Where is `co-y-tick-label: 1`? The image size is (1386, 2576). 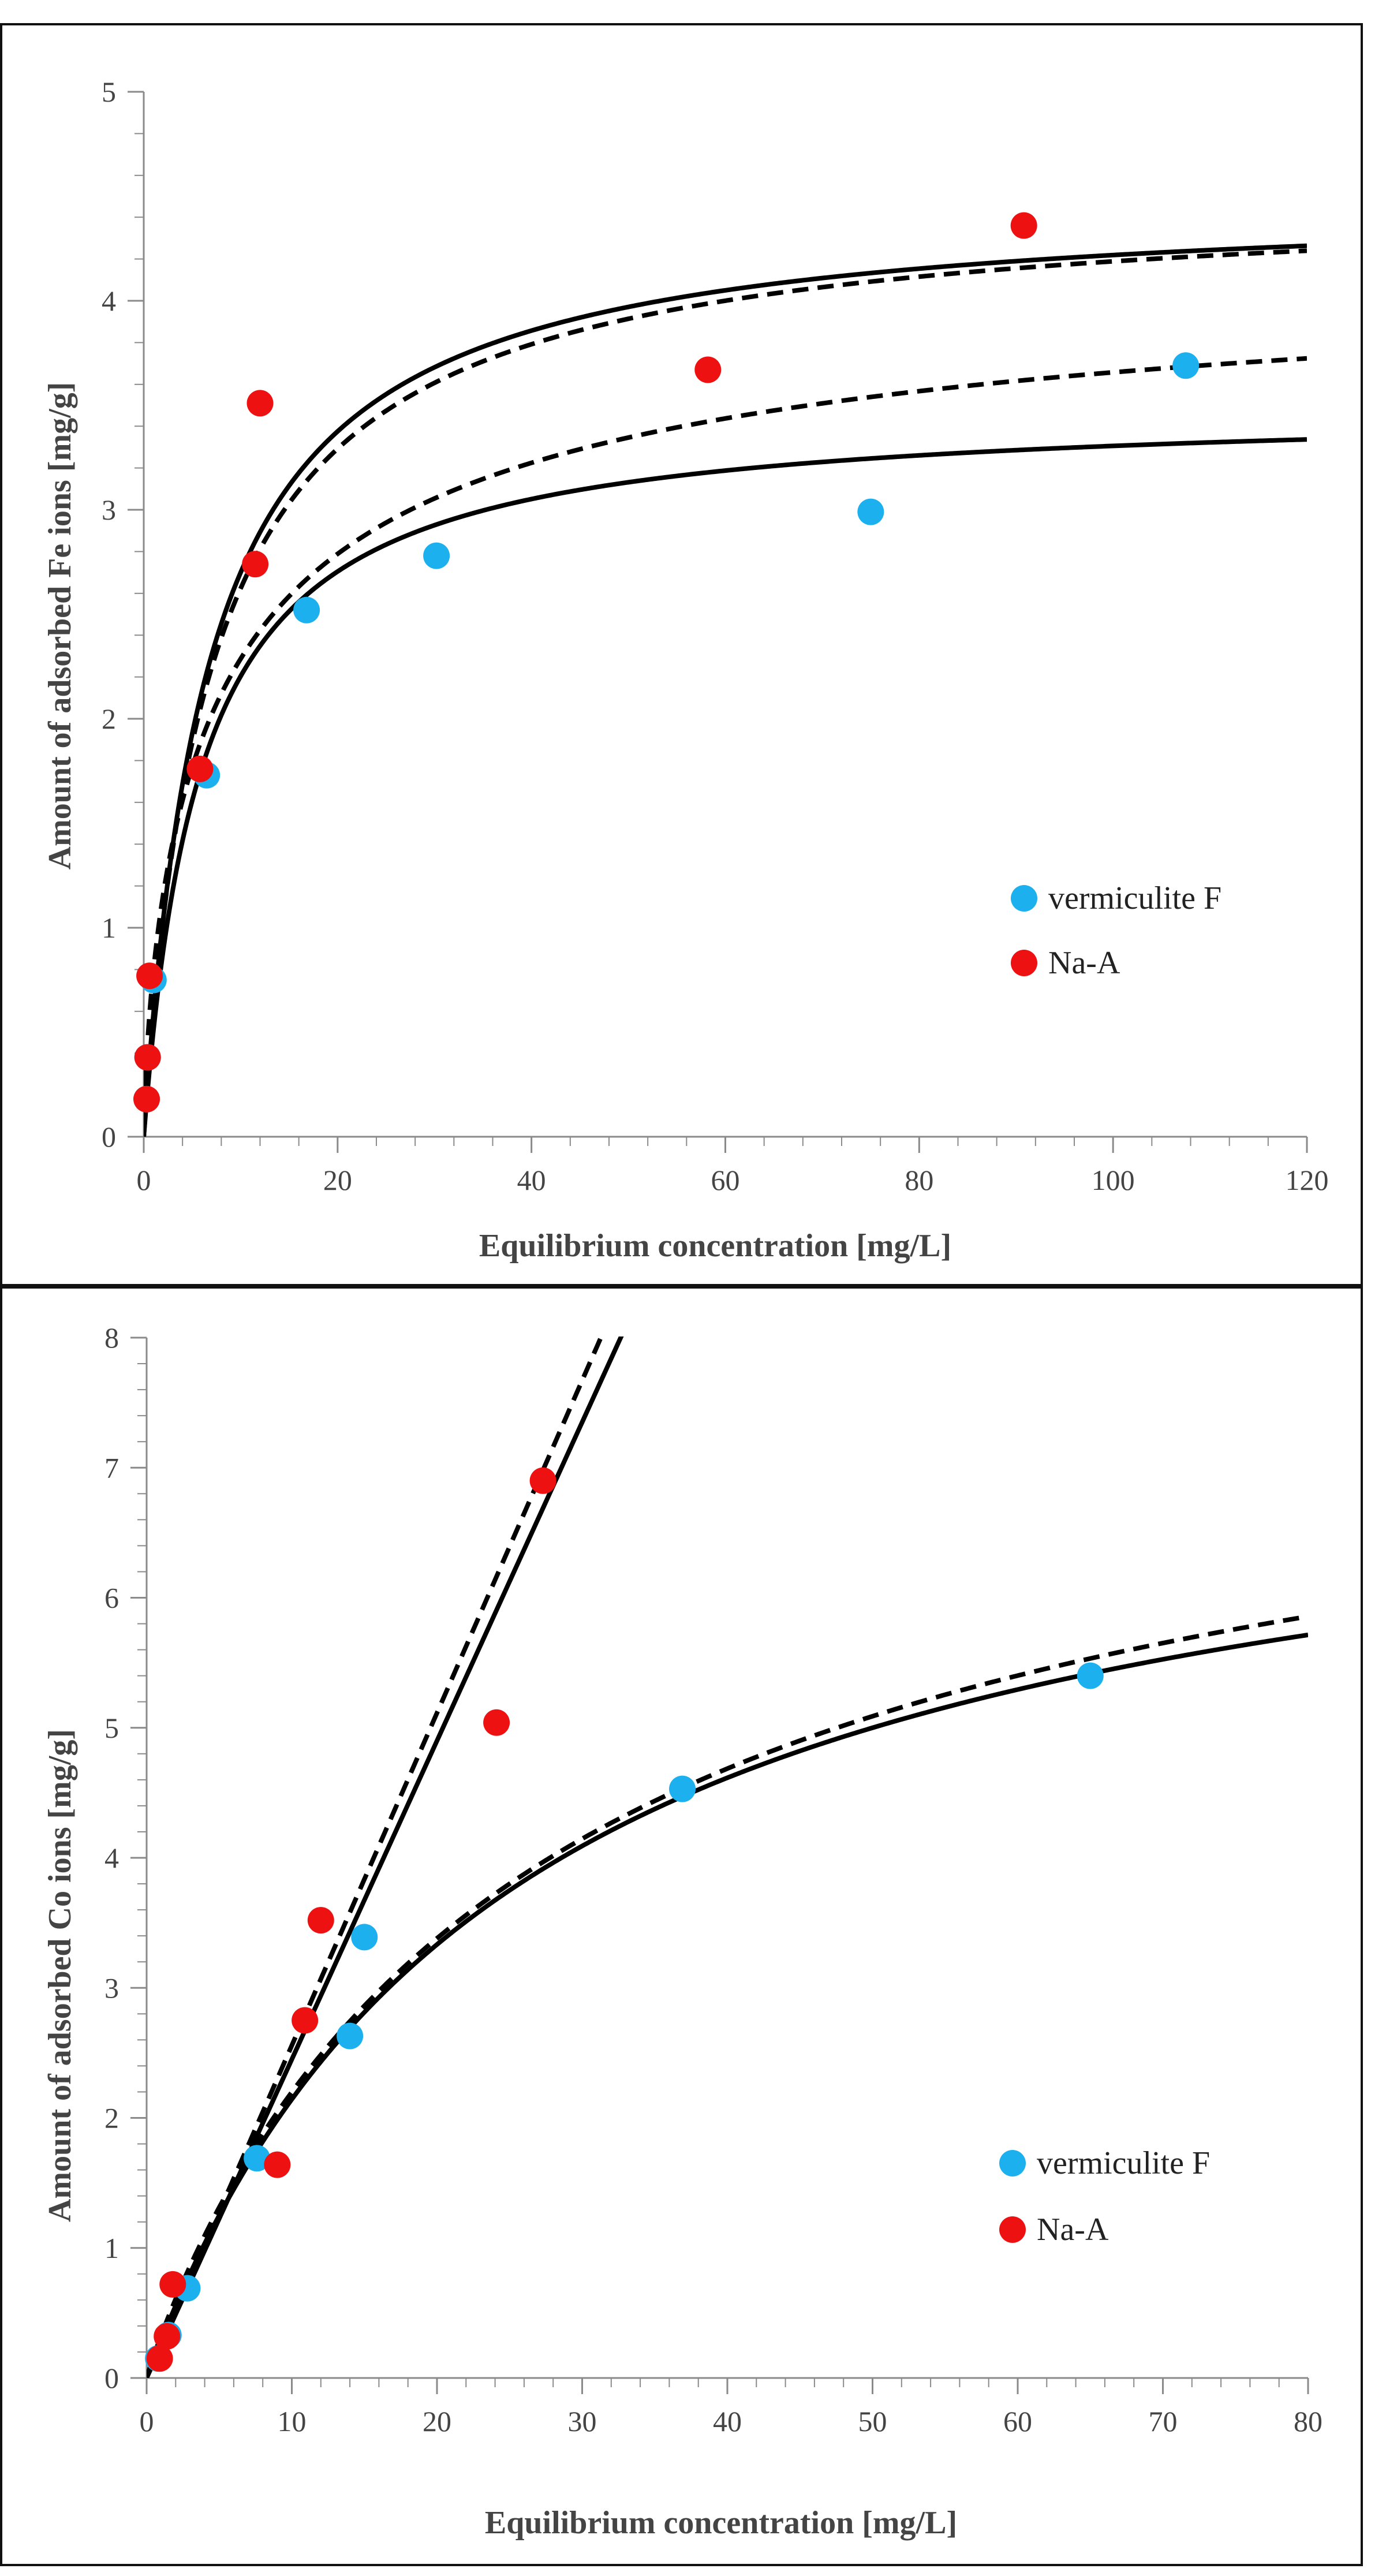
co-y-tick-label: 1 is located at coordinates (111, 2248).